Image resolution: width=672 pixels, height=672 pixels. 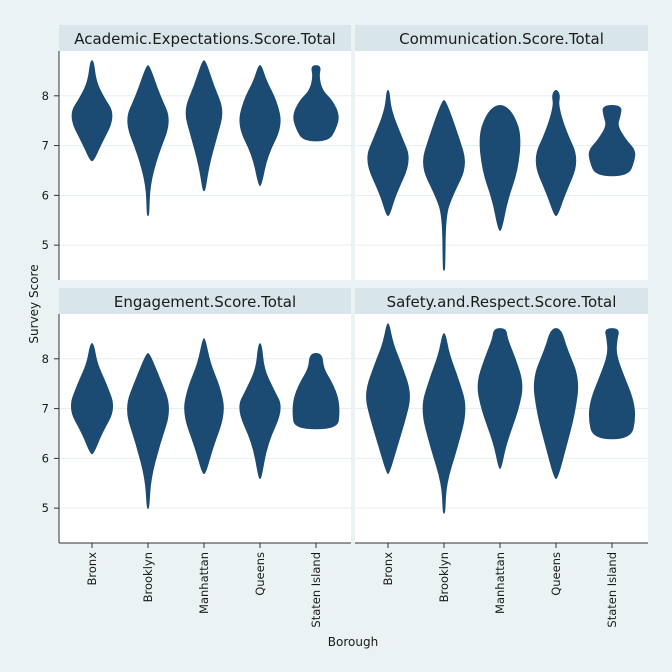 I want to click on y-axis-title: Survey Score, so click(x=34, y=303).